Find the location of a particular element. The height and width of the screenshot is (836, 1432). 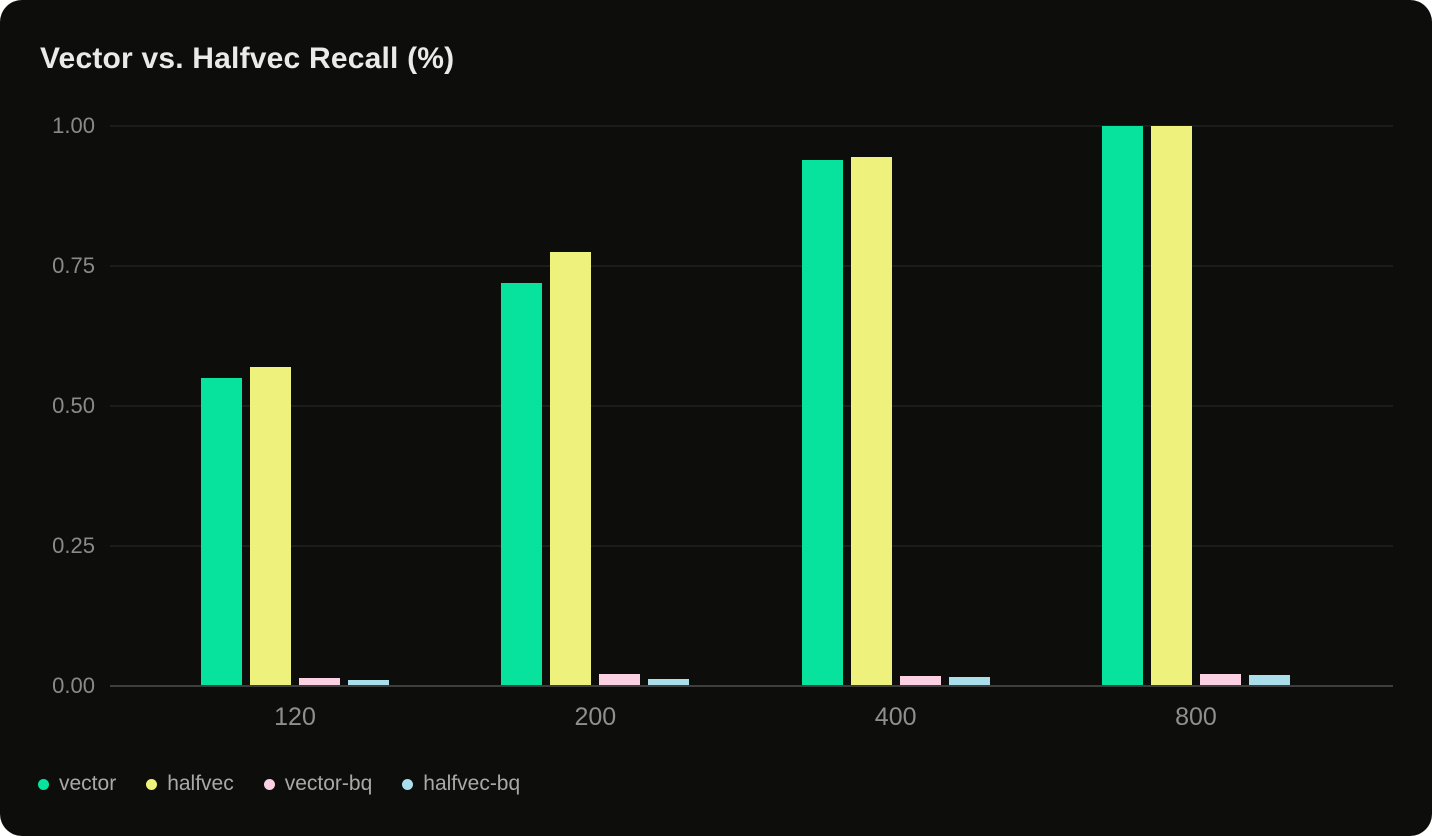

y-axis-tick-label: 1.00 is located at coordinates (73, 125).